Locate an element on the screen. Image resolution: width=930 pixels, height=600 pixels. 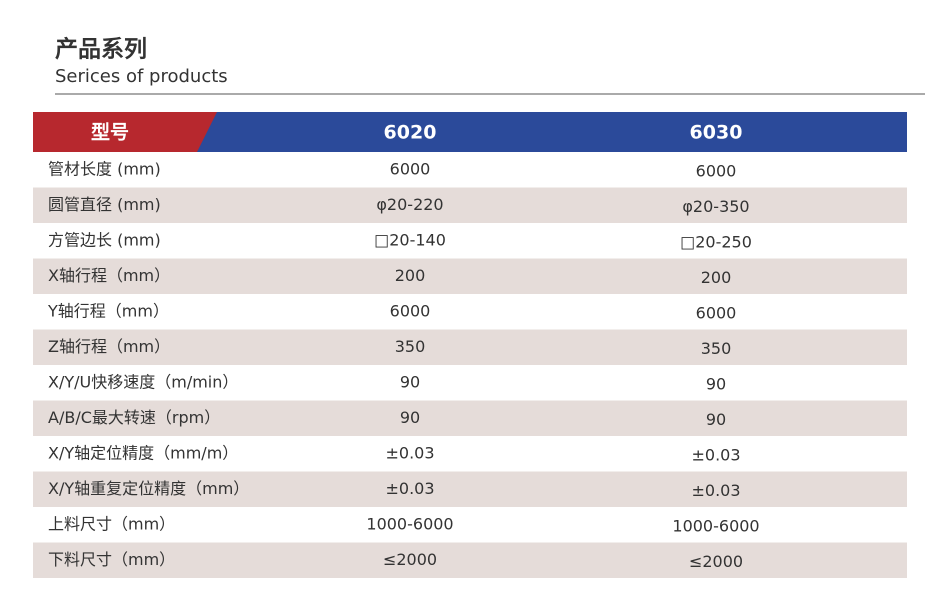
row-label: X/Y/U快移速度（m/min） is located at coordinates (143, 381).